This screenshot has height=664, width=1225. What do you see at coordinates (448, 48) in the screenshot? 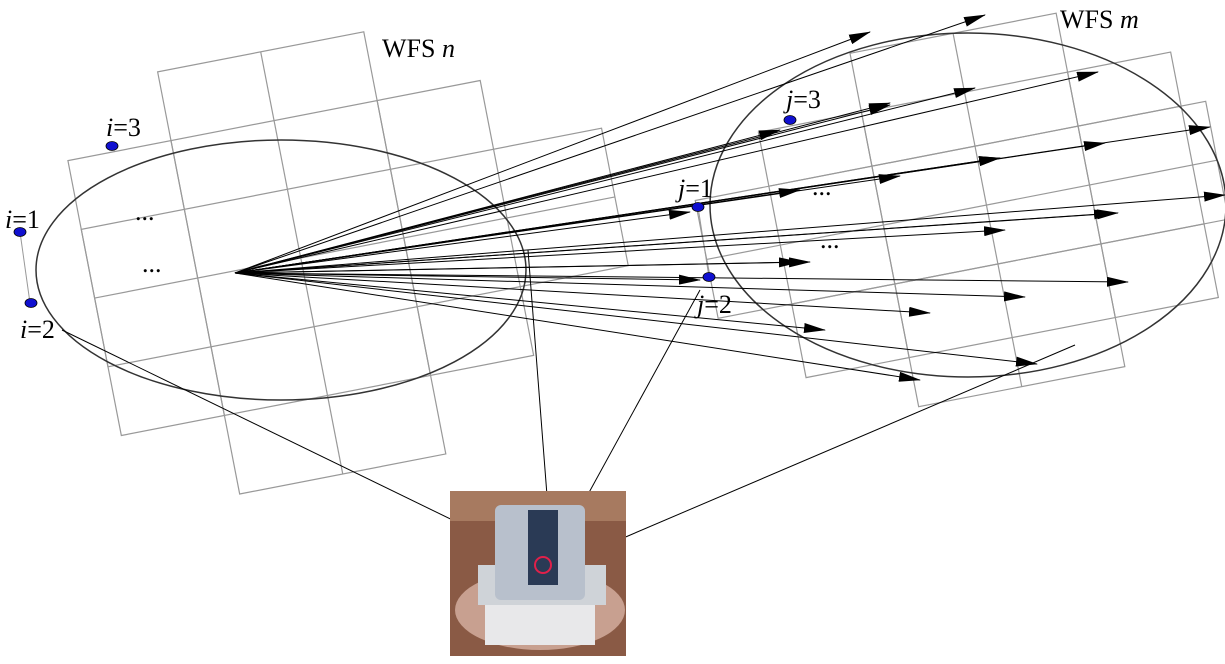
I see `sensor-index: n` at bounding box center [448, 48].